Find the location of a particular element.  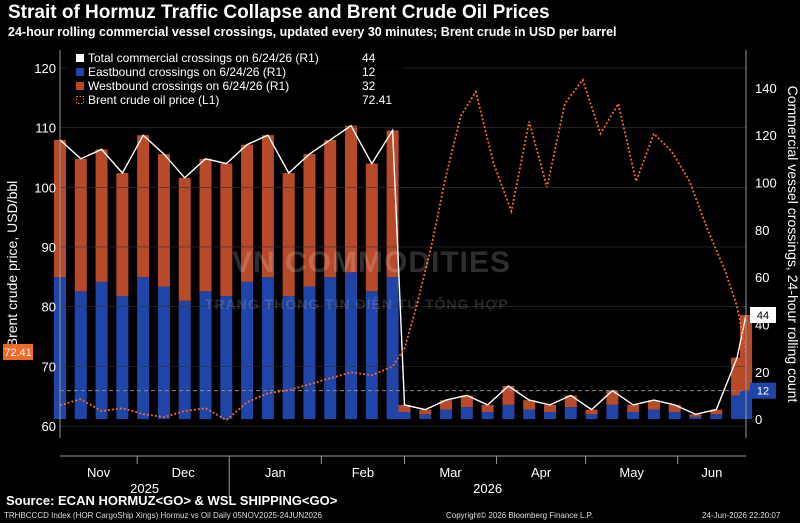

y-left-tick-label: 110 is located at coordinates (45, 128).